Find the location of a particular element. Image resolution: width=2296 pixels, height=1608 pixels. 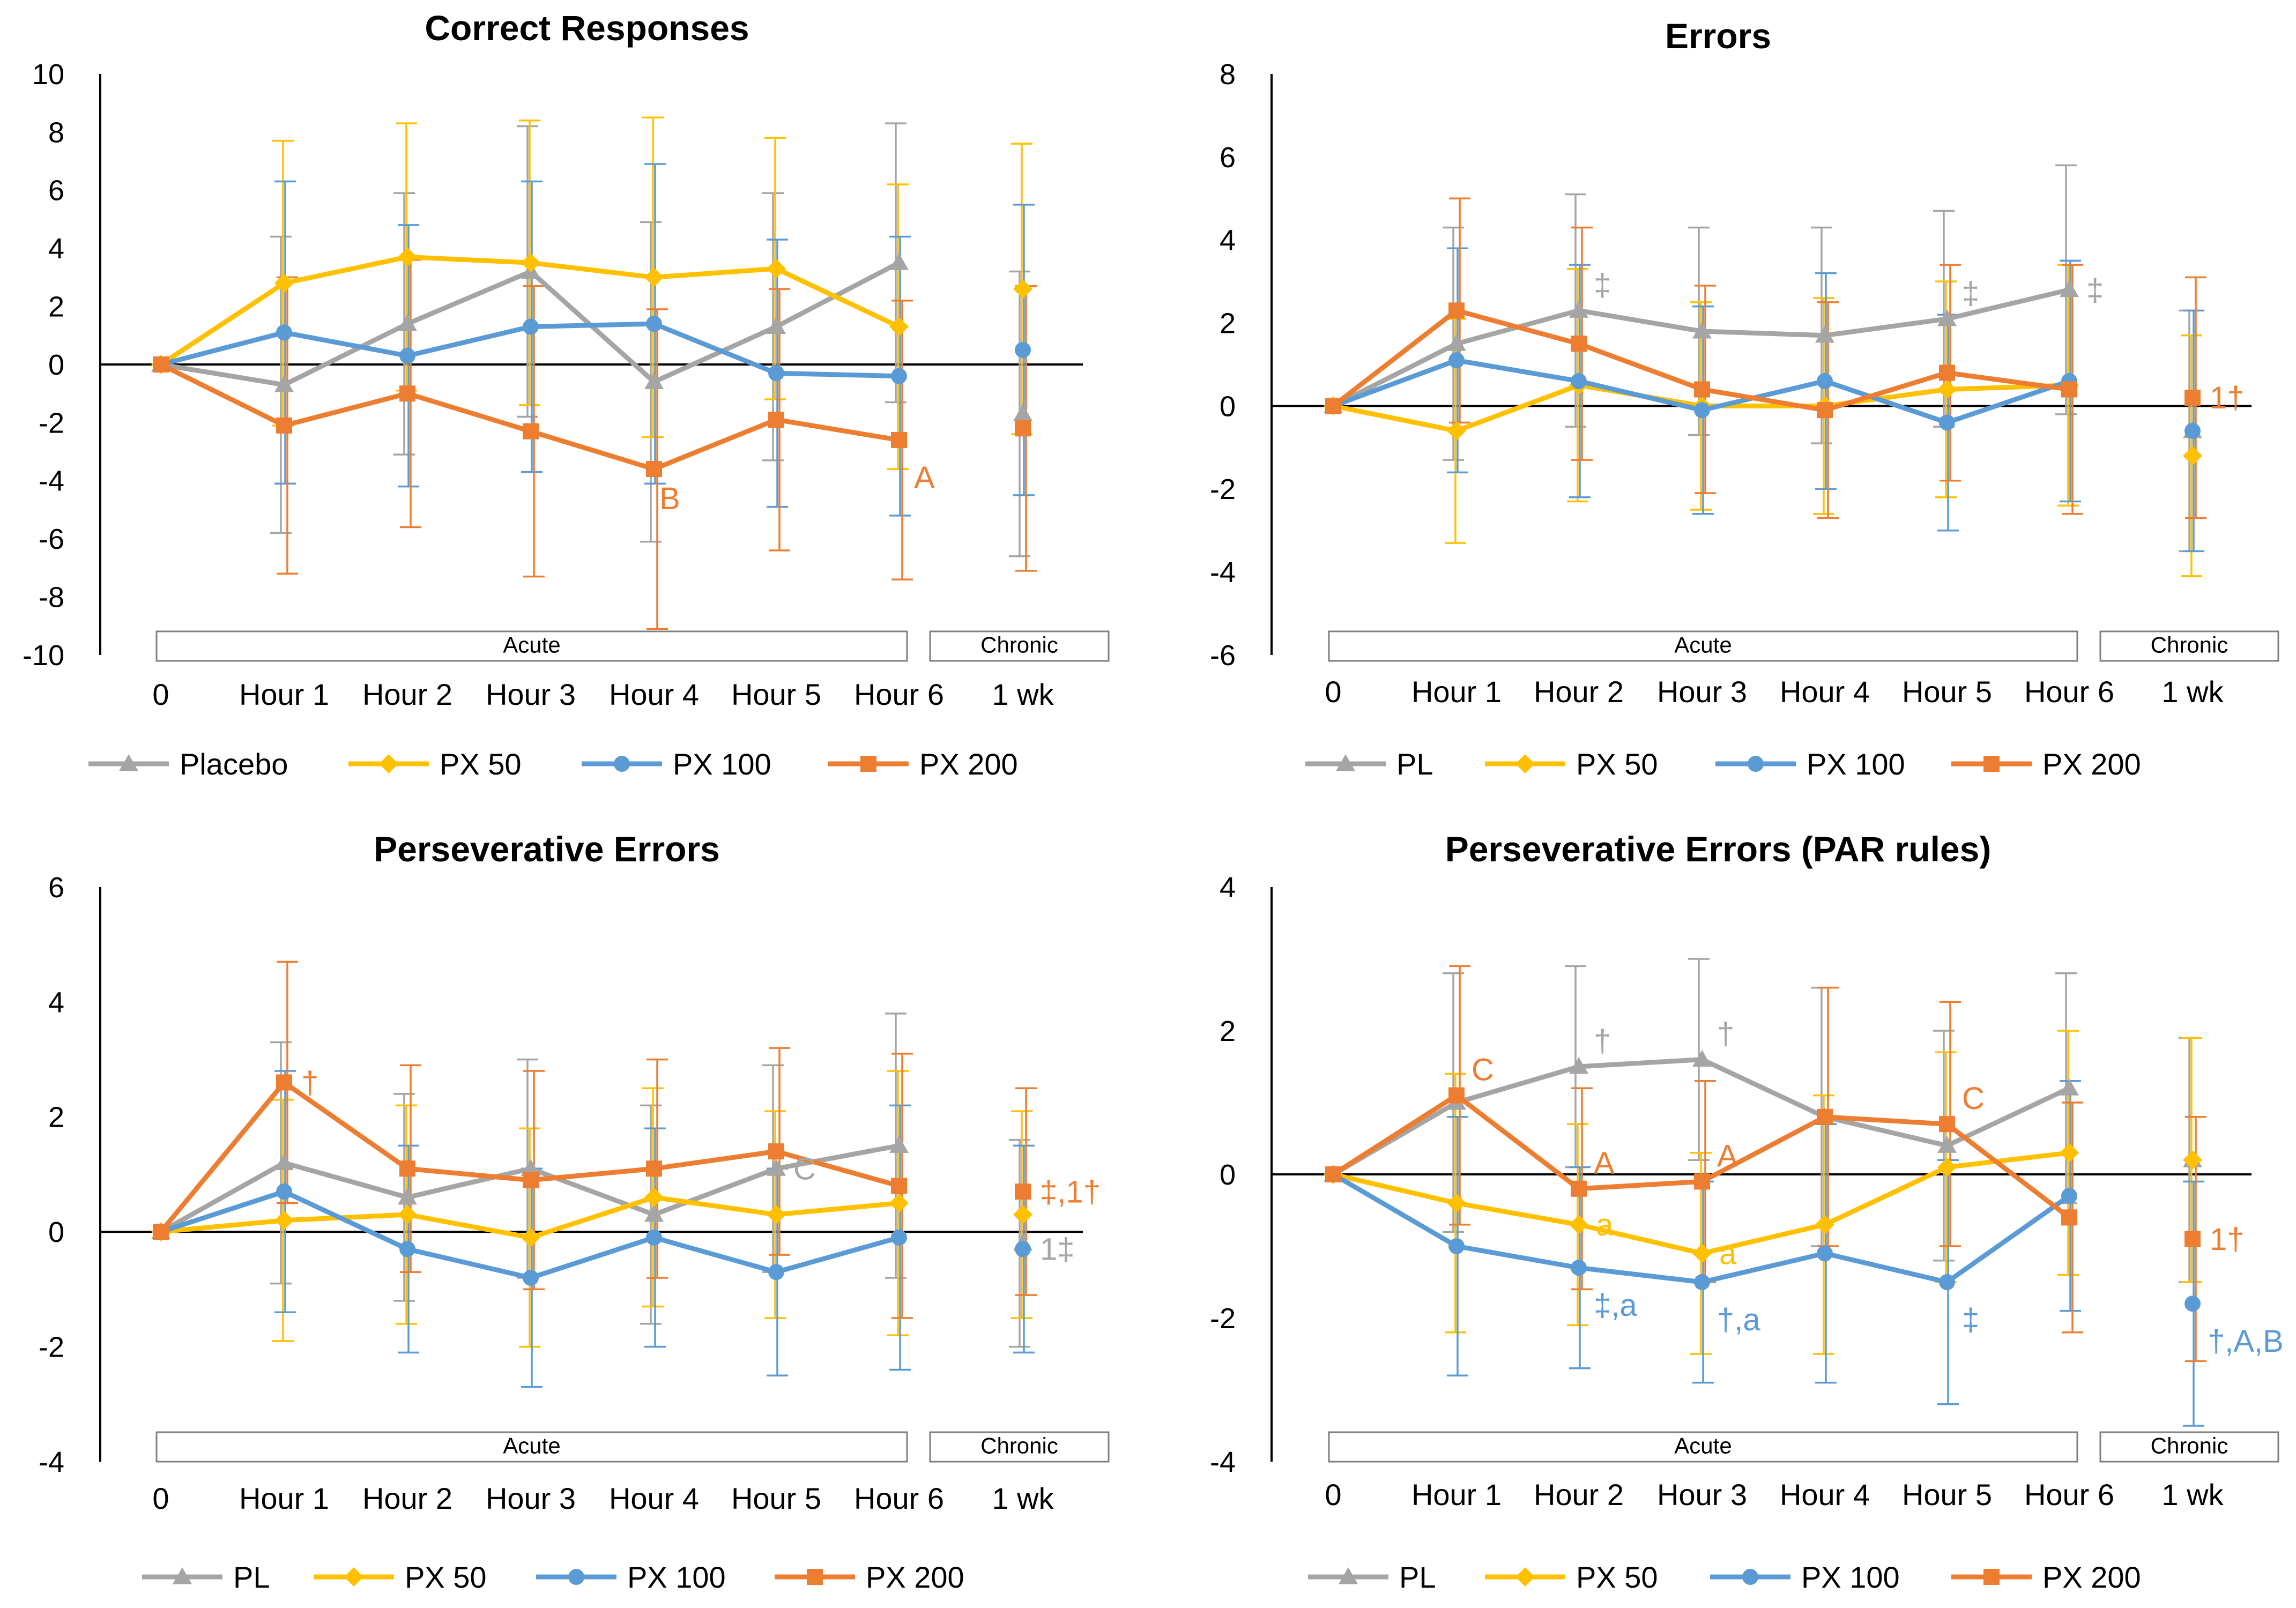

annotation: †,A,B is located at coordinates (2246, 1342).